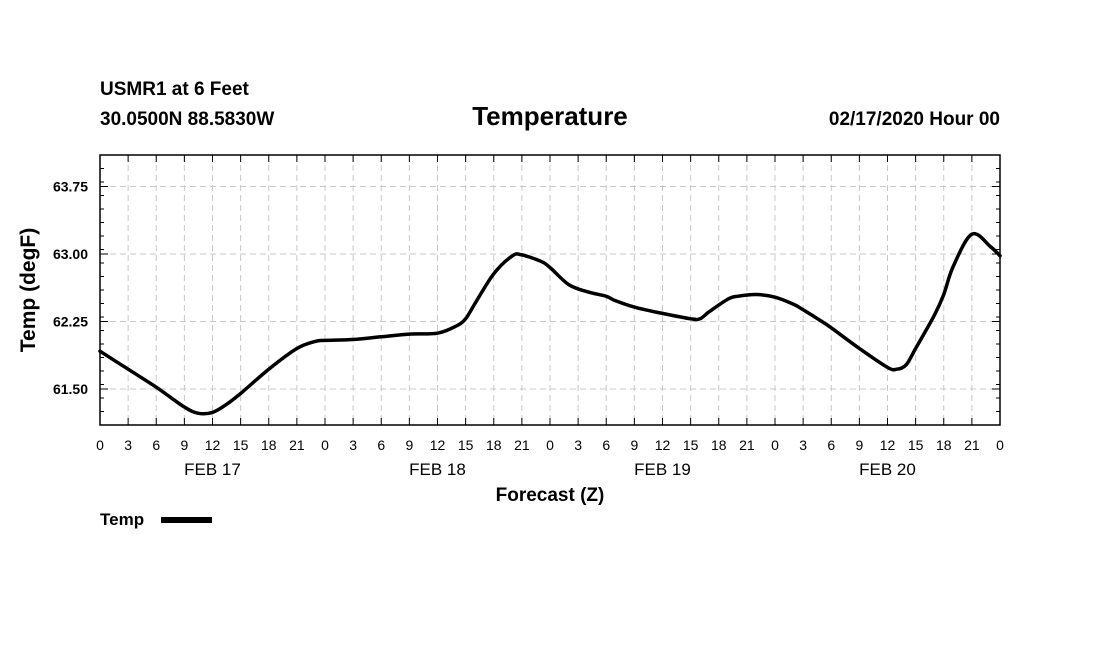 The width and height of the screenshot is (1100, 650). What do you see at coordinates (550, 116) in the screenshot?
I see `chart-title: Temperature` at bounding box center [550, 116].